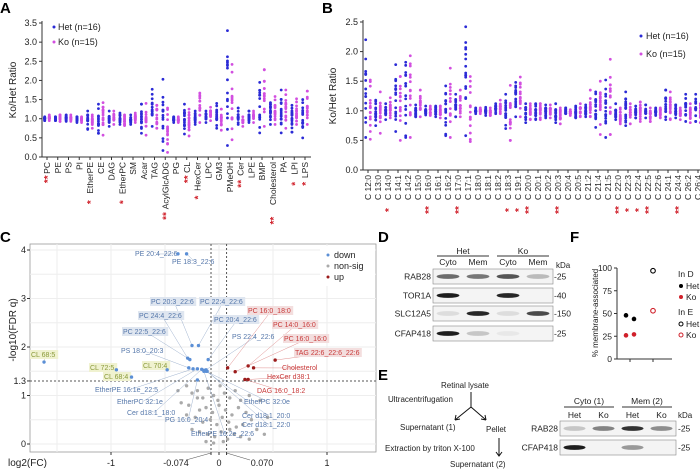 The width and height of the screenshot is (700, 470). What do you see at coordinates (30, 61) in the screenshot?
I see `y-tick-label: 2.5` at bounding box center [30, 61].